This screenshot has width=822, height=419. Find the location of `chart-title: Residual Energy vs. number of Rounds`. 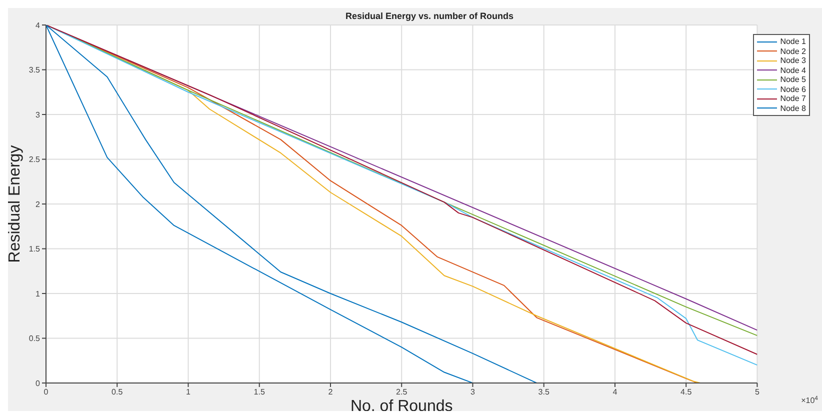

chart-title: Residual Energy vs. number of Rounds is located at coordinates (429, 16).